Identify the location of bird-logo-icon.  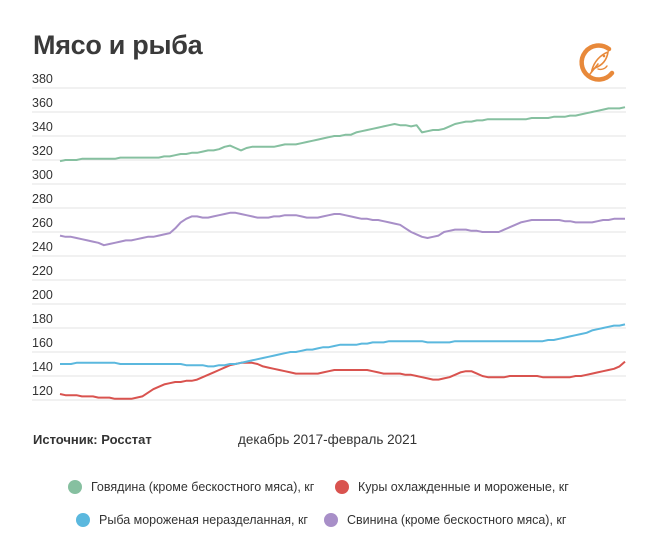
(597, 62).